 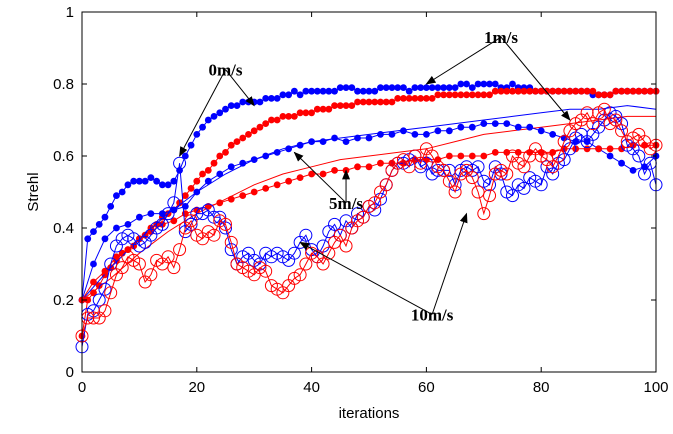 What do you see at coordinates (217, 109) in the screenshot?
I see `annotation: 0m/s` at bounding box center [217, 109].